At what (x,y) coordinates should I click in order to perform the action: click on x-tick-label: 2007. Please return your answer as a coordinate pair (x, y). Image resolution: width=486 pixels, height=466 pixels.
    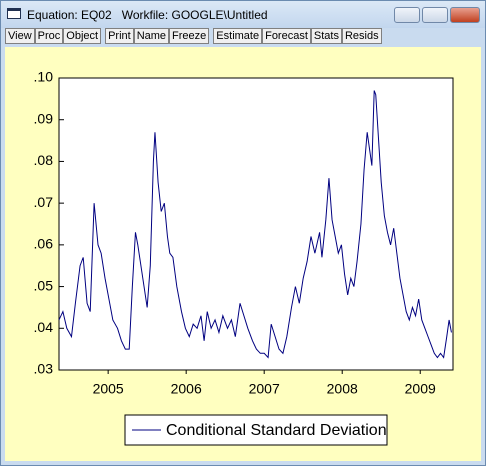
    Looking at the image, I should click on (264, 389).